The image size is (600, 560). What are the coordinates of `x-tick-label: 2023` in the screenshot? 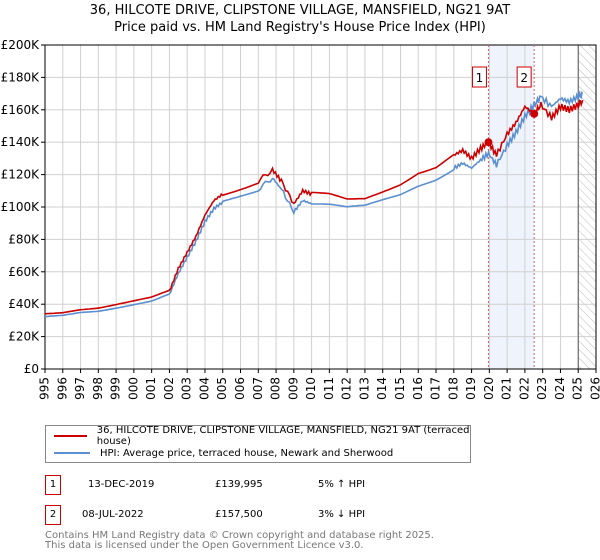 It's located at (542, 388).